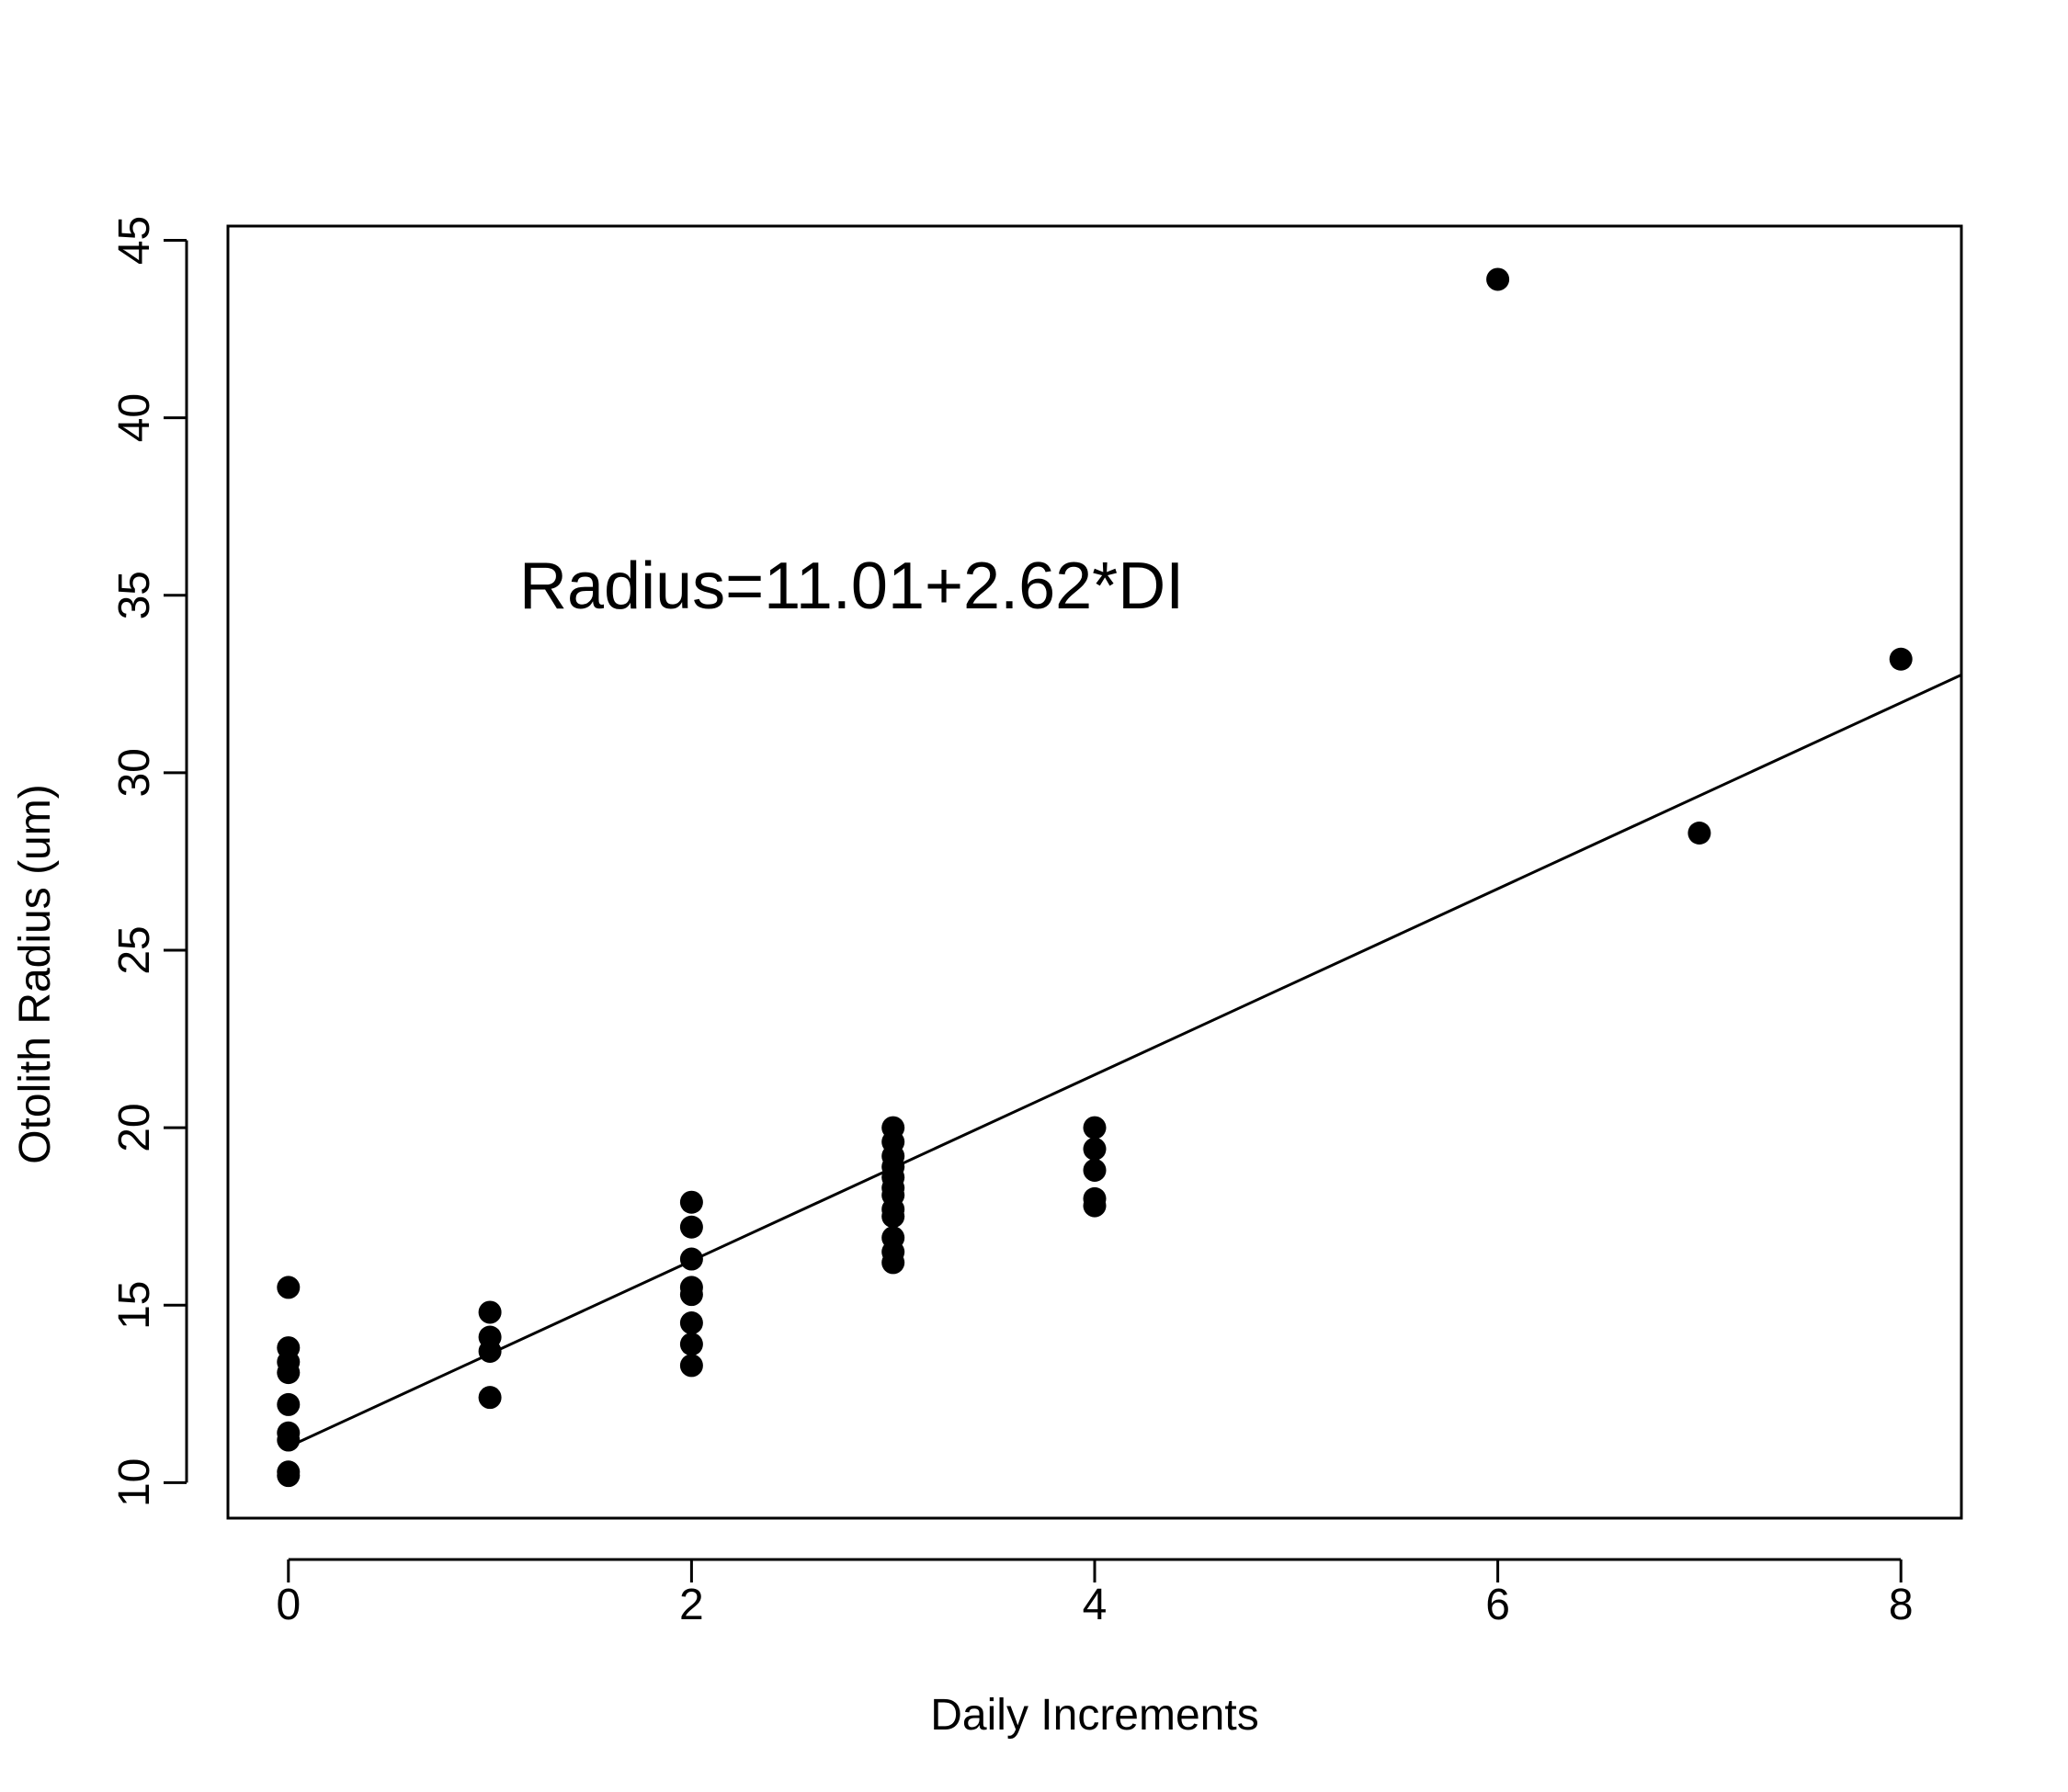  Describe the element at coordinates (1901, 1605) in the screenshot. I see `x-tick-label: 8` at that location.